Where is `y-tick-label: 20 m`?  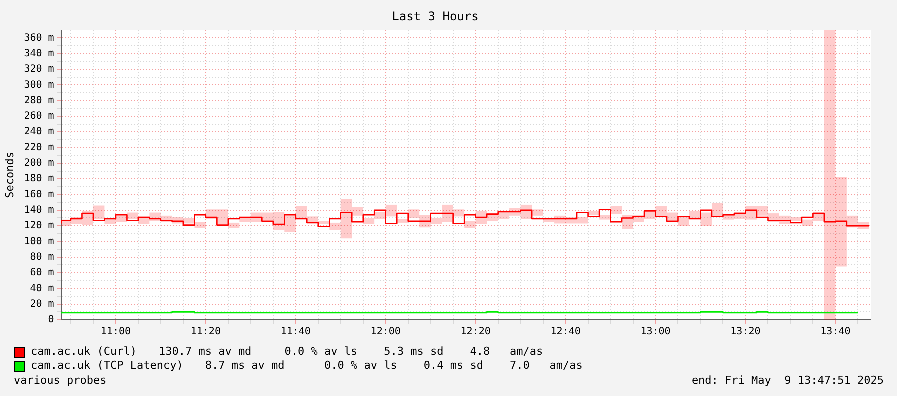 y-tick-label: 20 m is located at coordinates (42, 304).